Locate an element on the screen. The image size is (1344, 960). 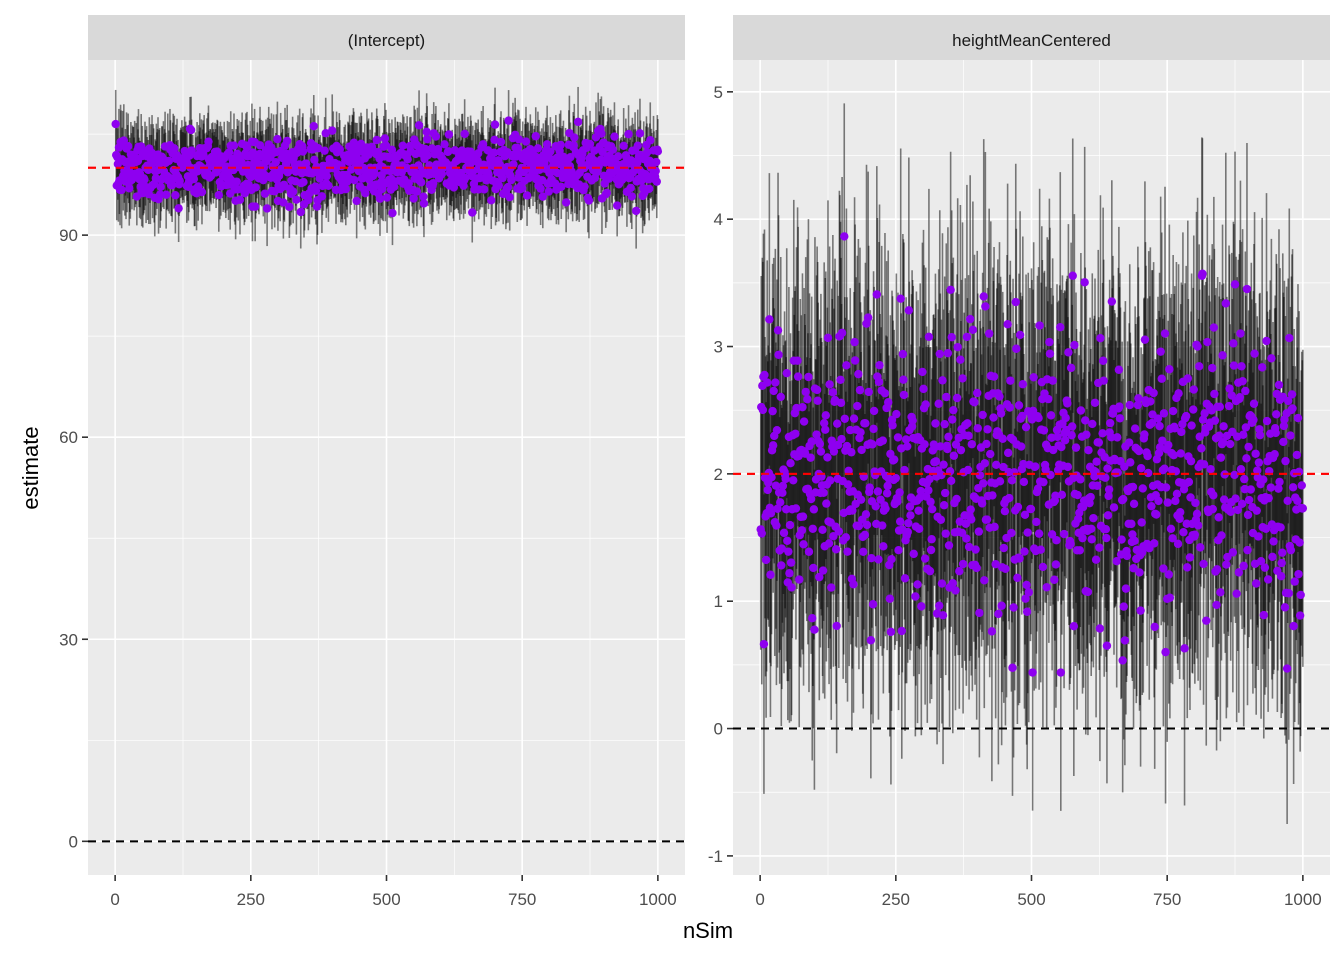
x-tick-label: 0 is located at coordinates (759, 899).